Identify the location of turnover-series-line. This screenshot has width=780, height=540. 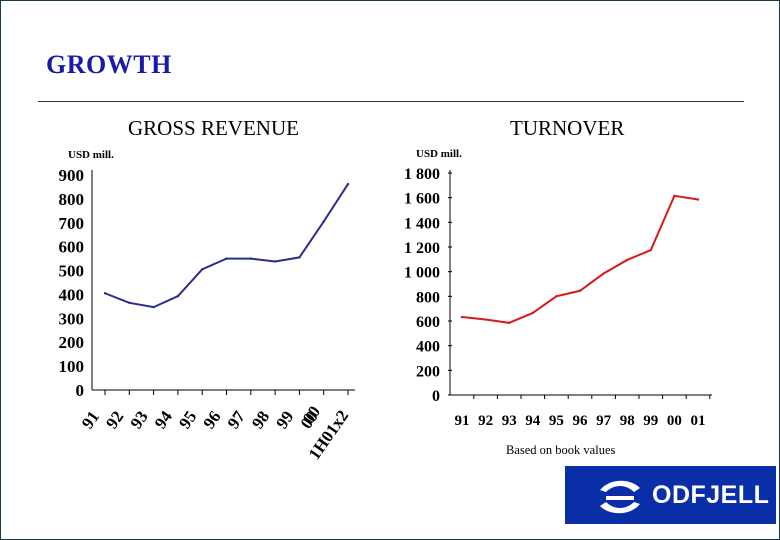
(580, 259).